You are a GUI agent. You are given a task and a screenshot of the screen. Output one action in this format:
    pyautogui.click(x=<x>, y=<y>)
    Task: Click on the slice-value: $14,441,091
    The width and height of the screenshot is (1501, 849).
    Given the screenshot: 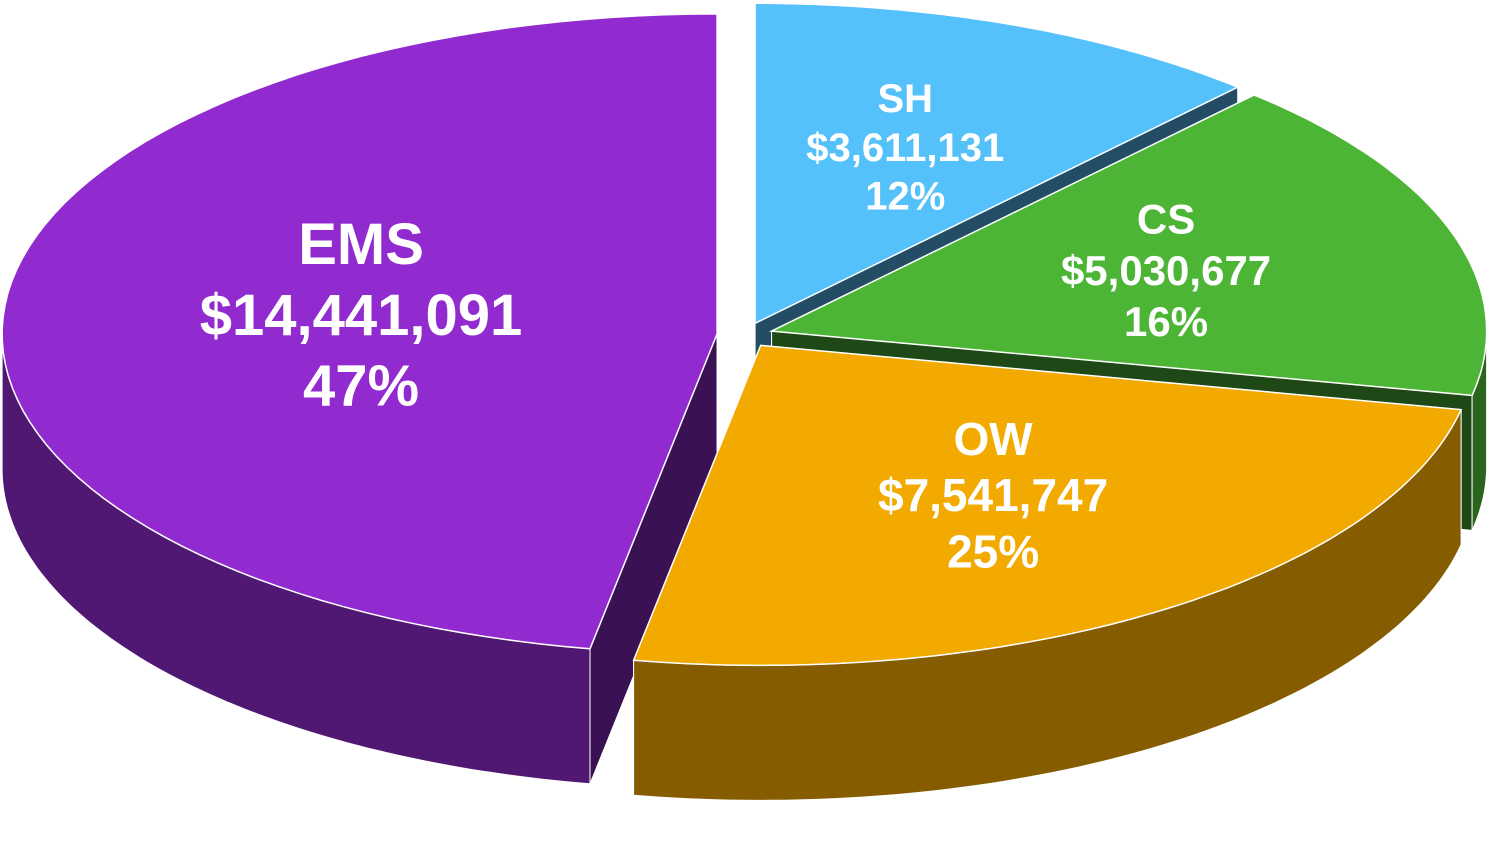 What is the action you would take?
    pyautogui.click(x=361, y=315)
    